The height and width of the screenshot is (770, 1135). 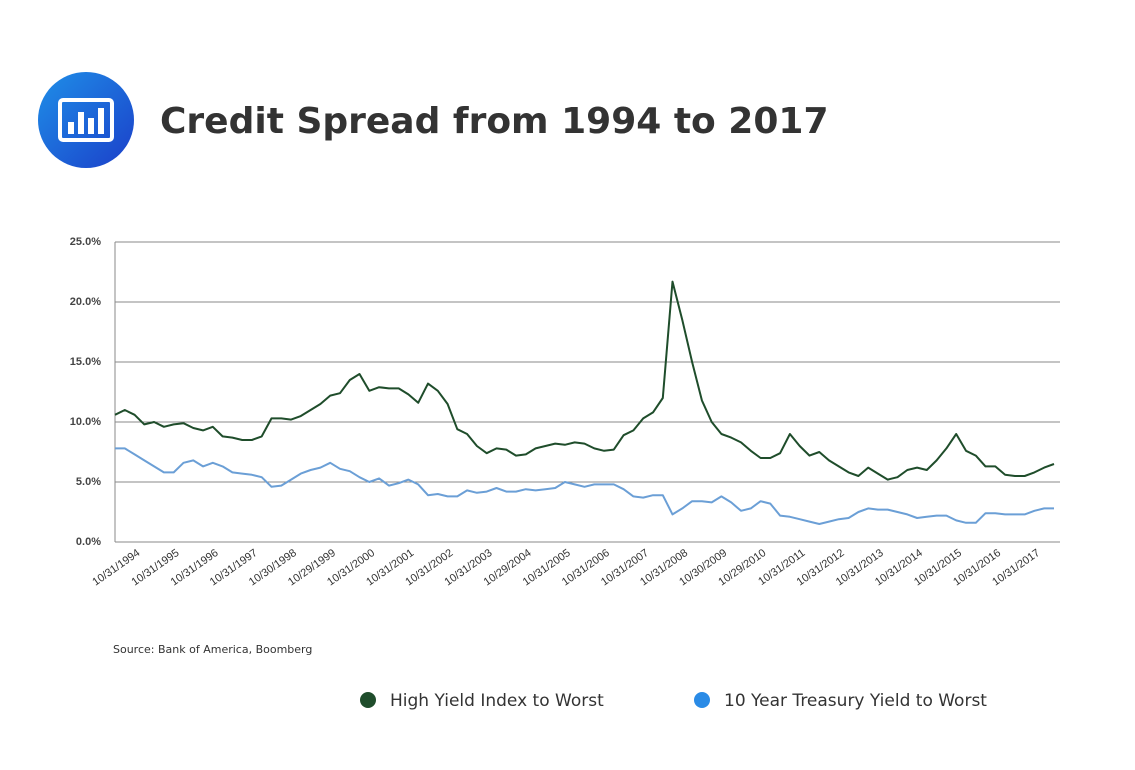 I want to click on chart-title: Credit Spread from 1994 to 2017, so click(x=494, y=121).